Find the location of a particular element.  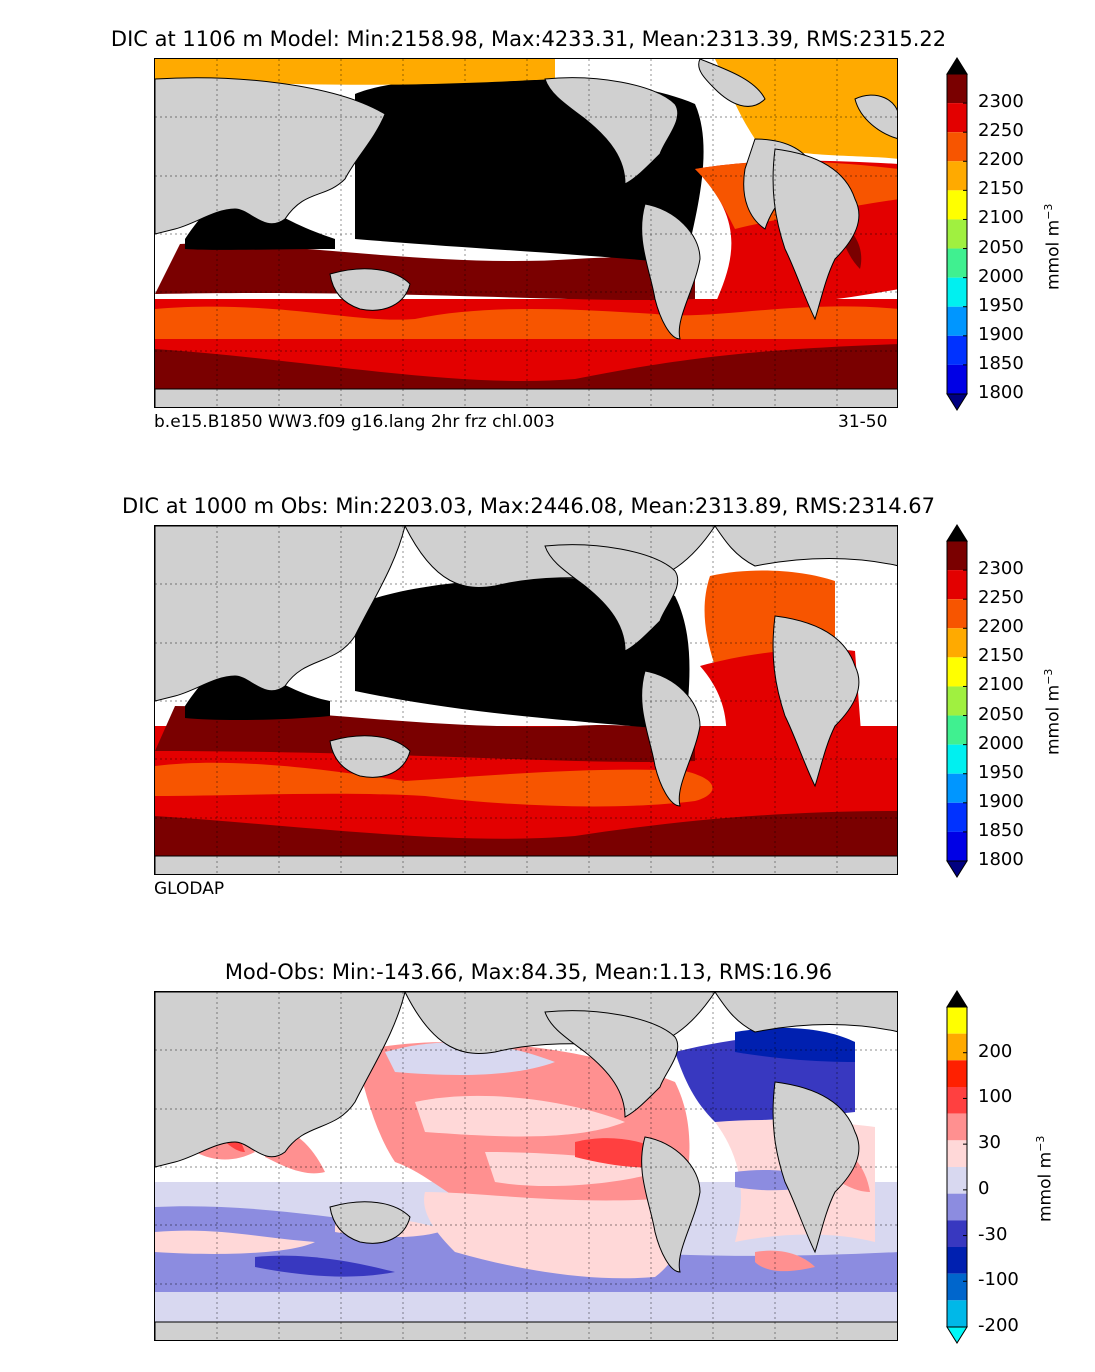

colorbar-tick-label: 0 is located at coordinates (984, 1188).